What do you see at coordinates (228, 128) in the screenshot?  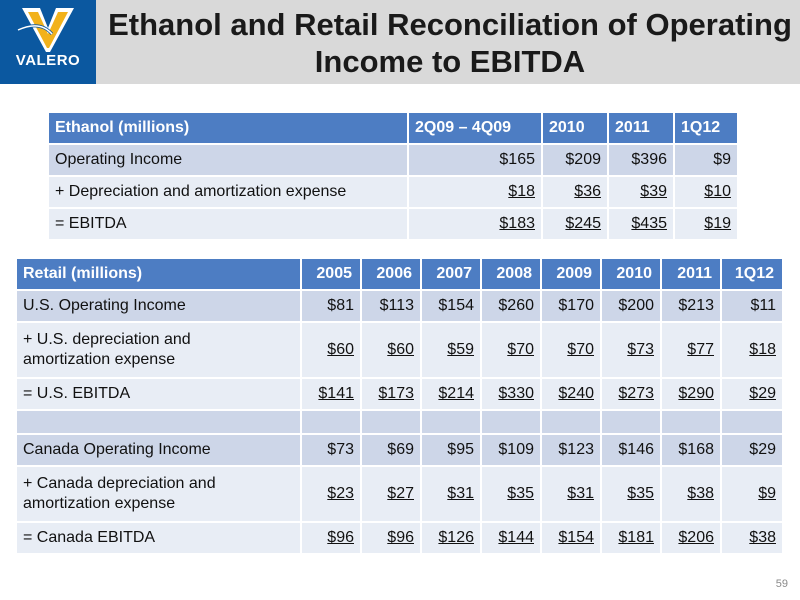 I see `ethanol-header-label: Ethanol (millions)` at bounding box center [228, 128].